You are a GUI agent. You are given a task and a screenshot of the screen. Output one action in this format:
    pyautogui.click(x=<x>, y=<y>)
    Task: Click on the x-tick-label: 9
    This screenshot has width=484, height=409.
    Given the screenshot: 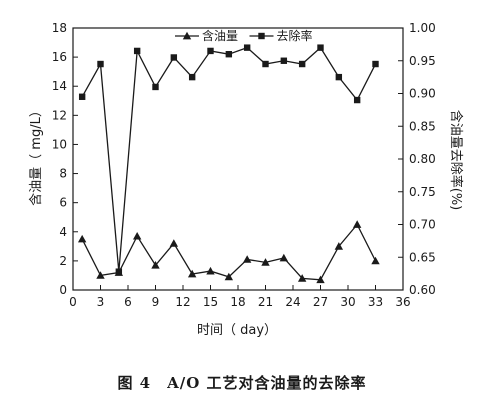 What is the action you would take?
    pyautogui.click(x=156, y=302)
    